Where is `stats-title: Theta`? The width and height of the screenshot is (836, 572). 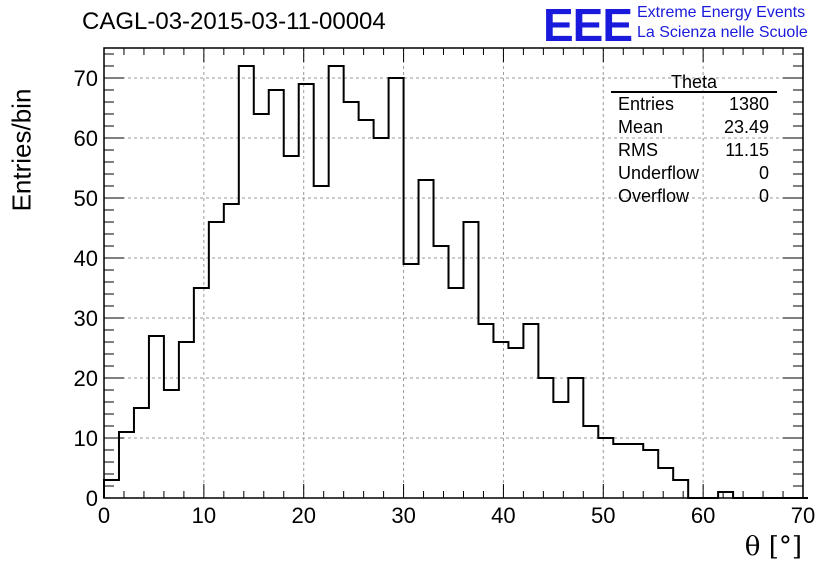
stats-title: Theta is located at coordinates (694, 82).